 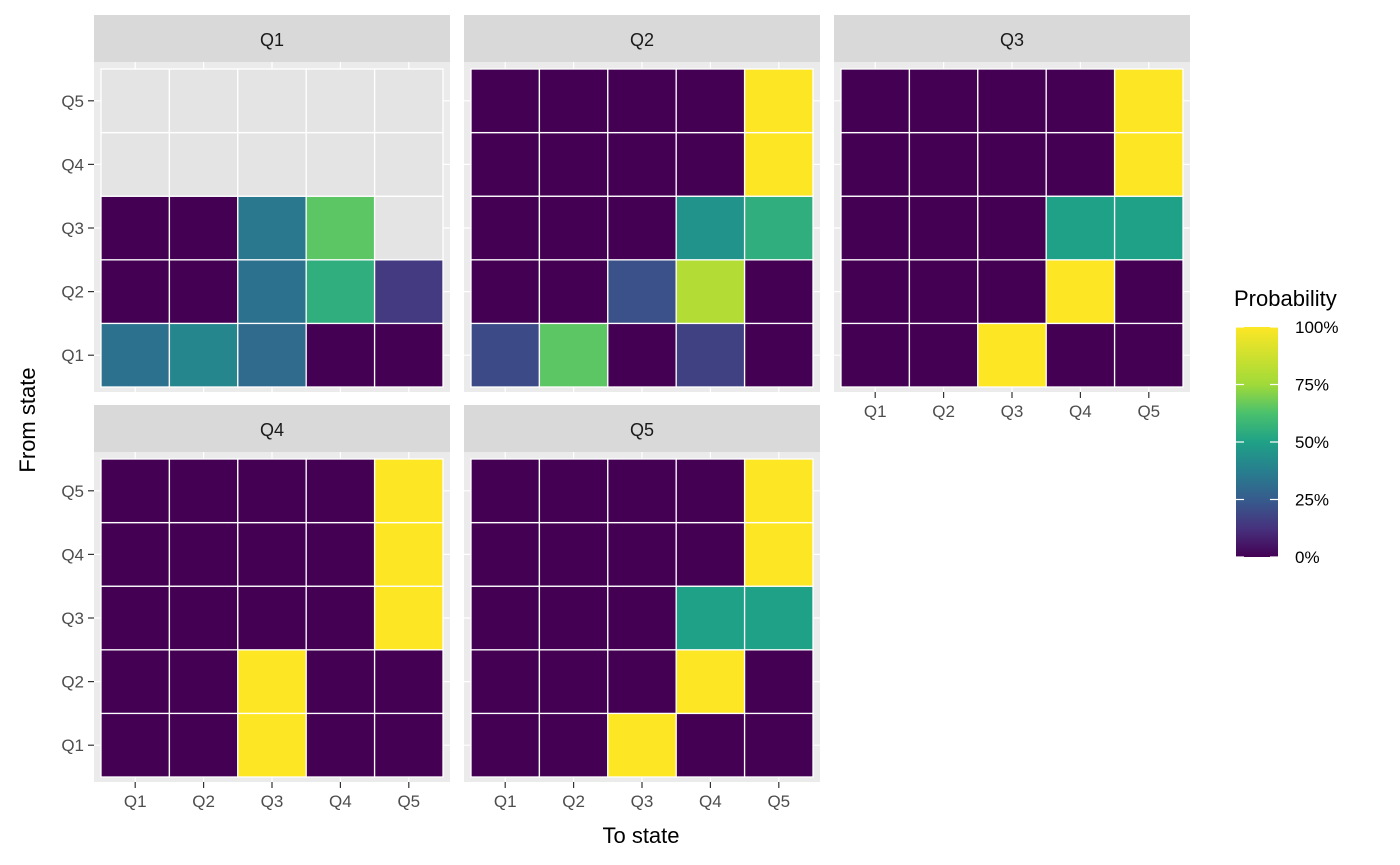 I want to click on facet-panel-q5: Q5 Q1 Q2 Q3 Q4 Q5, so click(x=642, y=608).